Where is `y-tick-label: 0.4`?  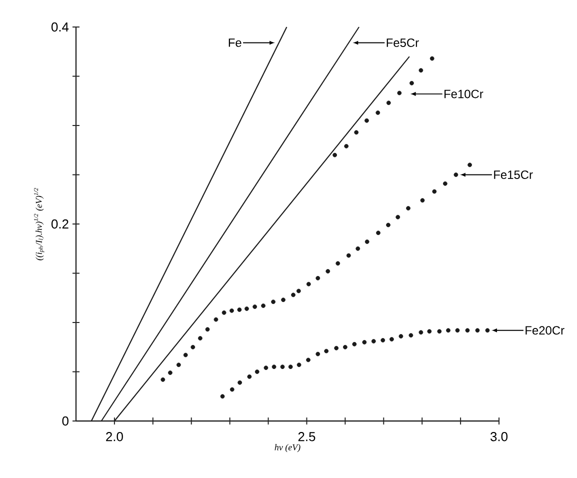
y-tick-label: 0.4 is located at coordinates (60, 27).